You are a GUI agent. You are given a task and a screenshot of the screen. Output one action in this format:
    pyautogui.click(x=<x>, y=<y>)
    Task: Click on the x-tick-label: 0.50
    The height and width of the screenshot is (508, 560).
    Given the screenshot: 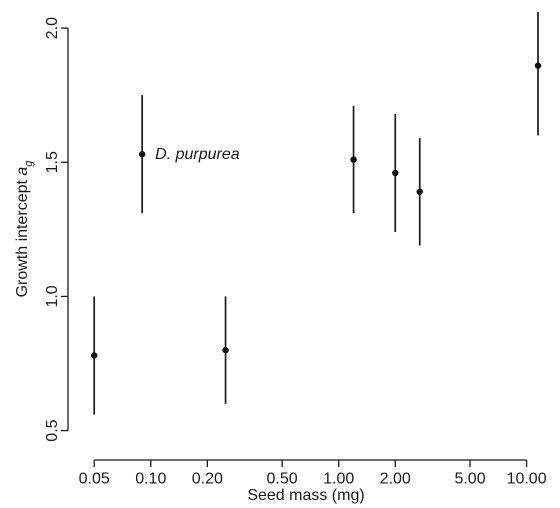 What is the action you would take?
    pyautogui.click(x=282, y=478)
    